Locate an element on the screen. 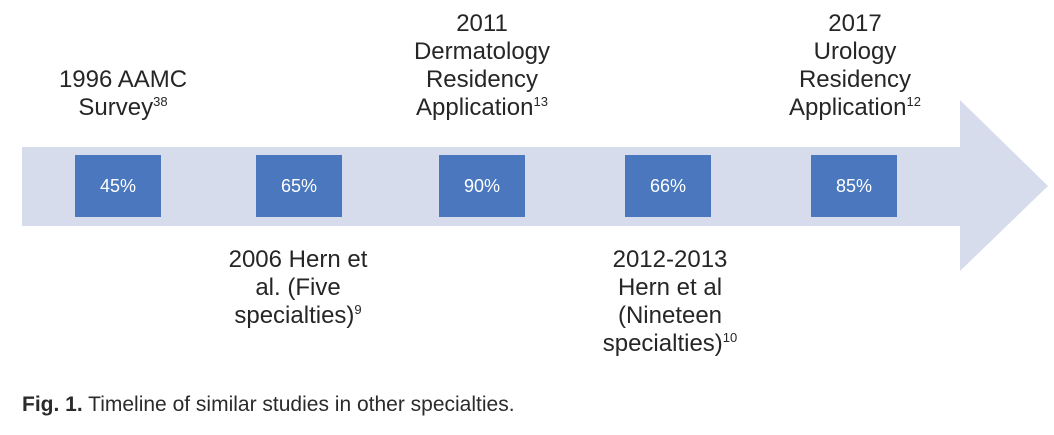 This screenshot has width=1054, height=435. reference-number: 13 is located at coordinates (540, 101).